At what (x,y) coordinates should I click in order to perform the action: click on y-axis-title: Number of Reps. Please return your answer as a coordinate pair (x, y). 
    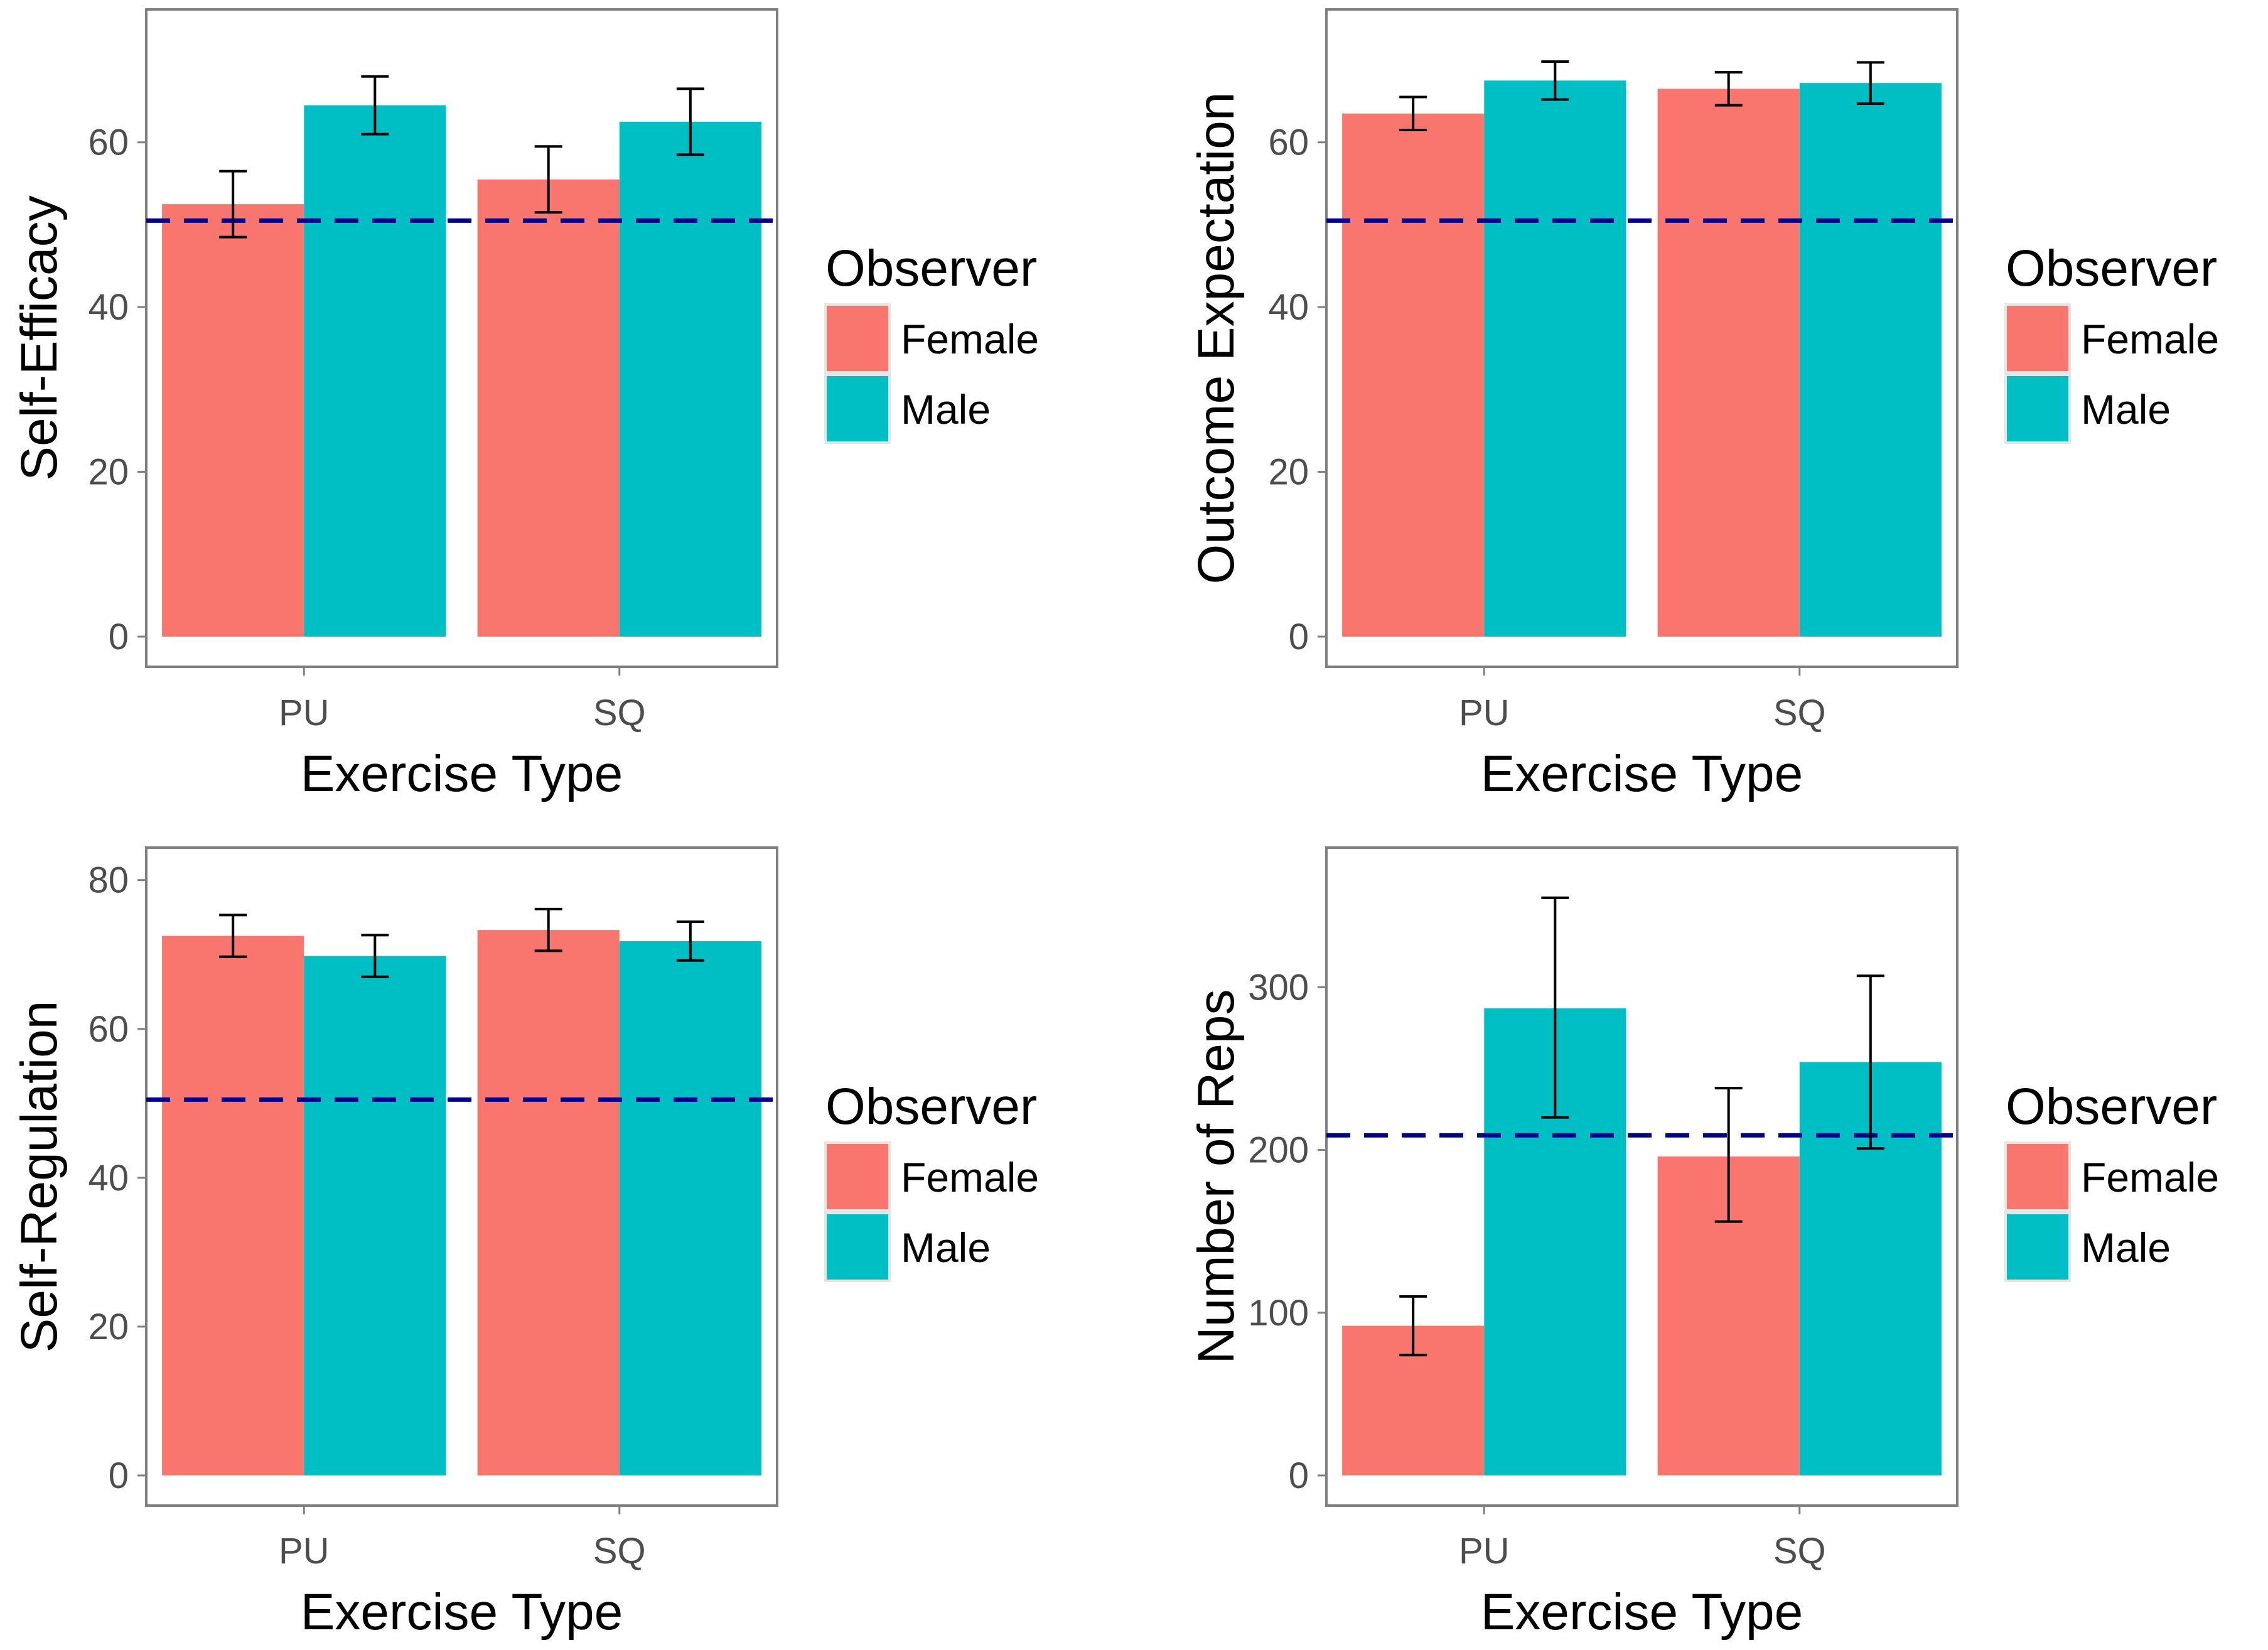
    Looking at the image, I should click on (1216, 1176).